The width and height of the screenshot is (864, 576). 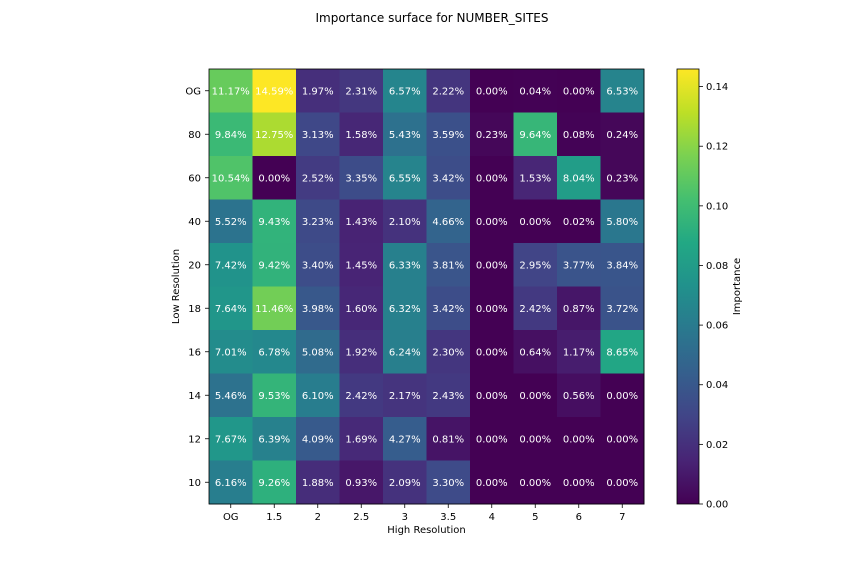 What do you see at coordinates (405, 396) in the screenshot?
I see `cell-value-label: 2.17%` at bounding box center [405, 396].